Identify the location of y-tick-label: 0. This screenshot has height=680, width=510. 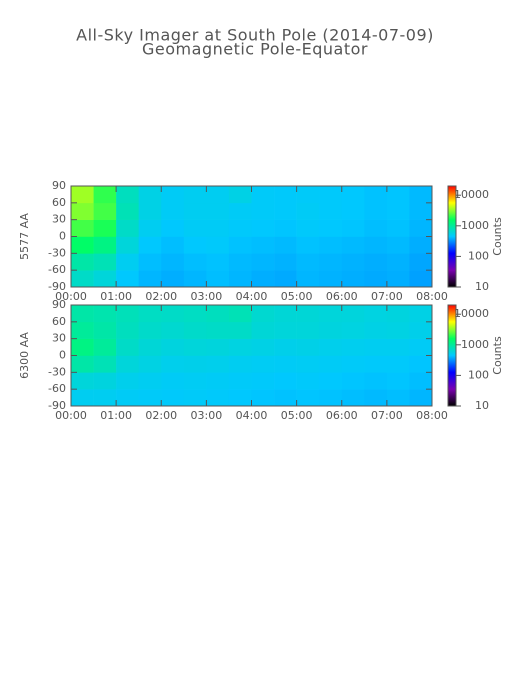
(62, 236).